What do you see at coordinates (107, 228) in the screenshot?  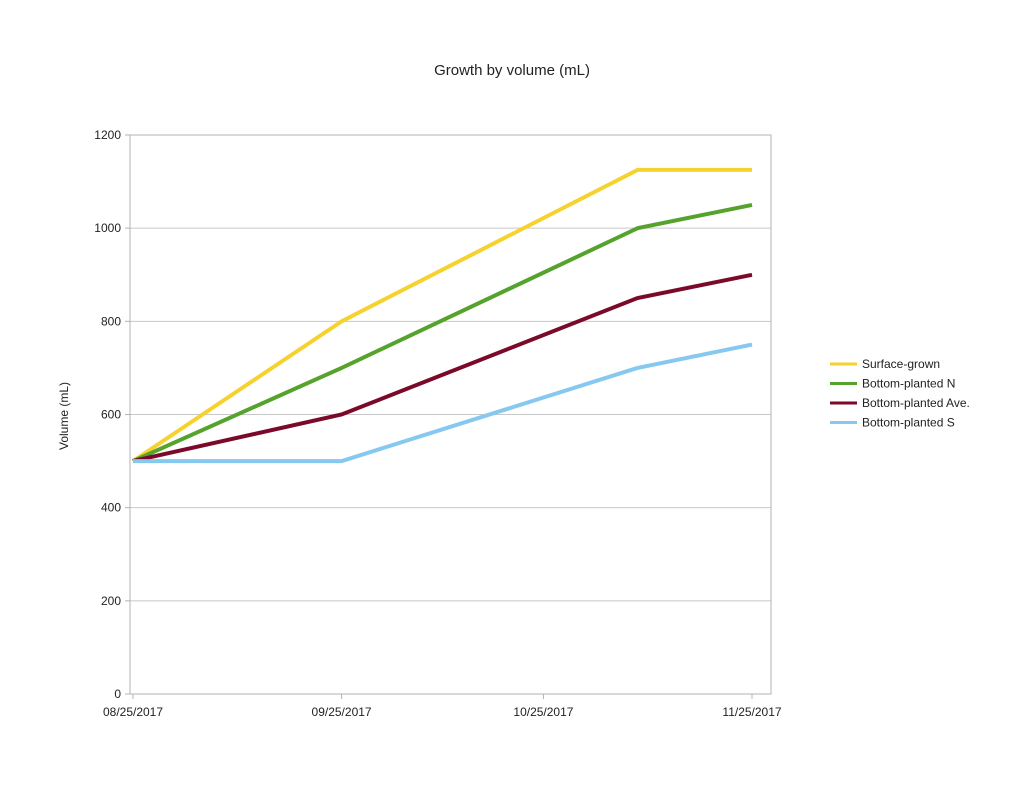 I see `y-tick-label: 1000` at bounding box center [107, 228].